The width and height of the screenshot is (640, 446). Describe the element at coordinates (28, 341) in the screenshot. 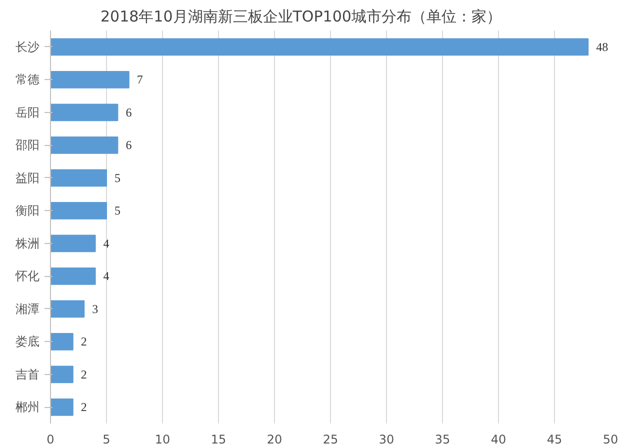

I see `y-tick-label: 娄底` at that location.